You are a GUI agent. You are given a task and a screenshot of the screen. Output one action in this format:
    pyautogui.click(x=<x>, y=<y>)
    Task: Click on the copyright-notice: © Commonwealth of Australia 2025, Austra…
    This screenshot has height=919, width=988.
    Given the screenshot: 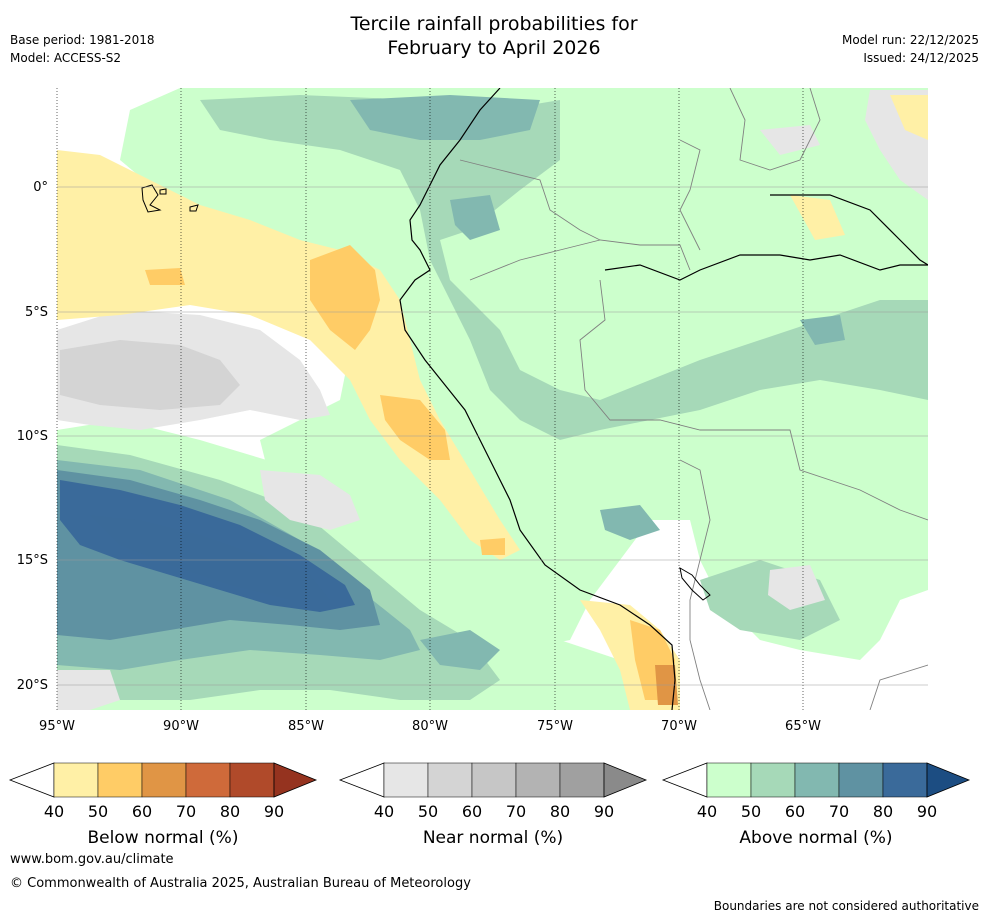 What is the action you would take?
    pyautogui.click(x=240, y=883)
    